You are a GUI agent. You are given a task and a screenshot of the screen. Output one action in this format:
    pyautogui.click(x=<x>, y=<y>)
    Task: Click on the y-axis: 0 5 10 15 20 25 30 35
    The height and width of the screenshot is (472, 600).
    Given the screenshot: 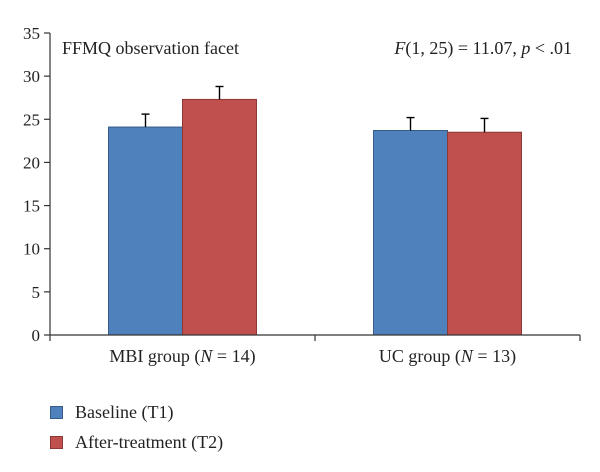 What is the action you would take?
    pyautogui.click(x=37, y=184)
    